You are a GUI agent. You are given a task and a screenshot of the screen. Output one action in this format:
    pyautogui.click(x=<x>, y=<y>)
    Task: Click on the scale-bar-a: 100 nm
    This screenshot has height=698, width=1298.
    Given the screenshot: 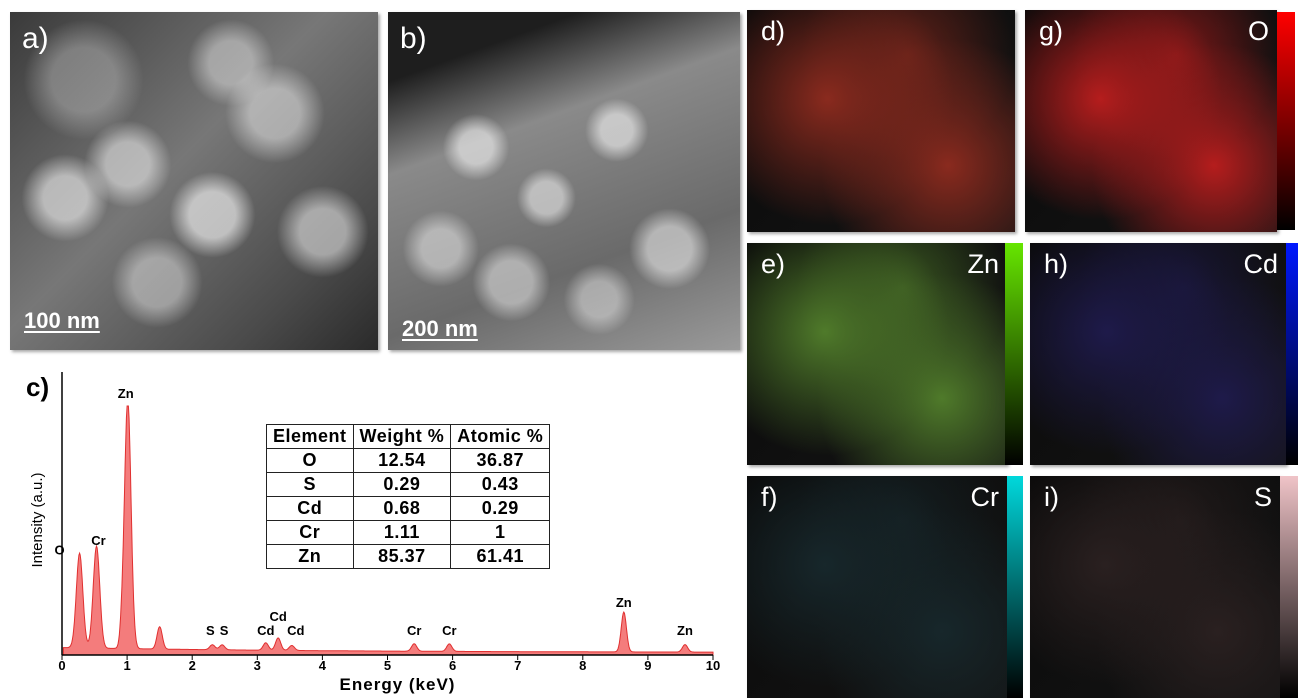 What is the action you would take?
    pyautogui.click(x=62, y=320)
    